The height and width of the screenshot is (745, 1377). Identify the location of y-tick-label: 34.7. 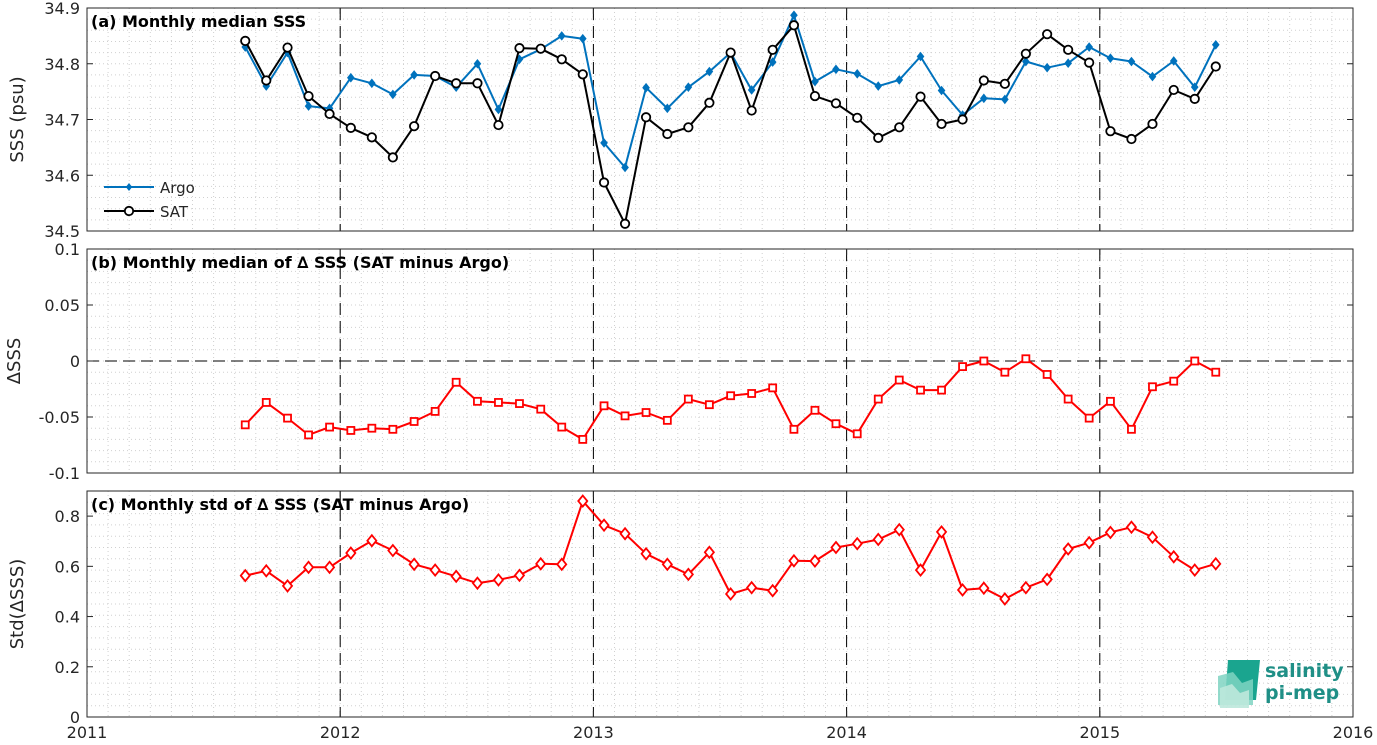
(62, 120).